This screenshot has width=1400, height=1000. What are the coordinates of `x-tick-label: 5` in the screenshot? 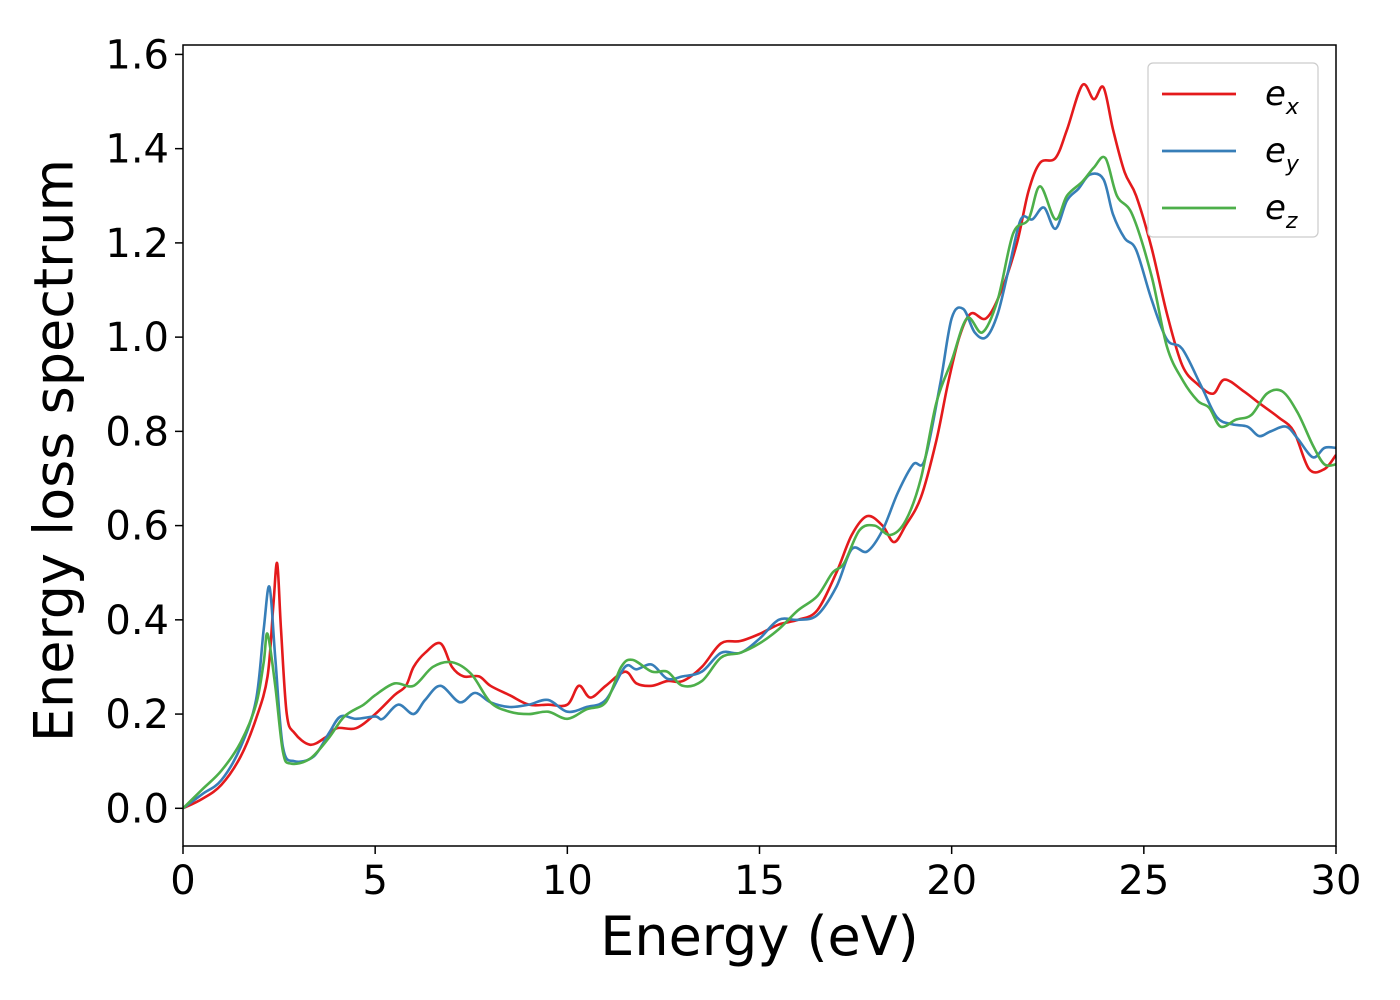 It's located at (374, 881).